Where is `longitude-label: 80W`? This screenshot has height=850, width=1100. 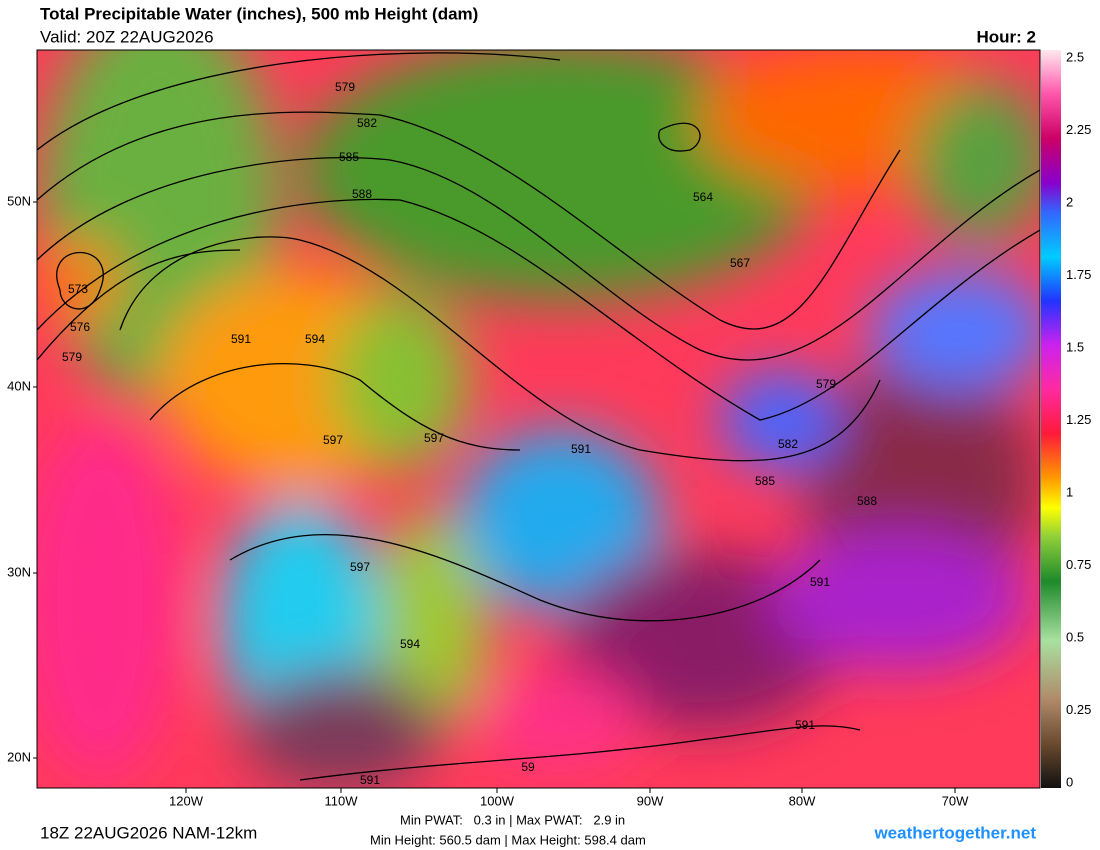
longitude-label: 80W is located at coordinates (802, 800).